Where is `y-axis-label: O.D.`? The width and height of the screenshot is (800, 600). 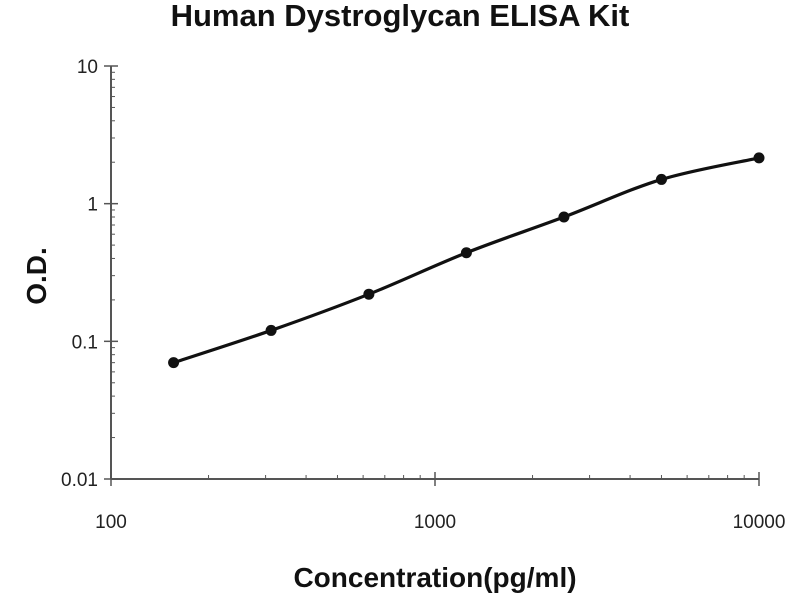 y-axis-label: O.D. is located at coordinates (36, 276).